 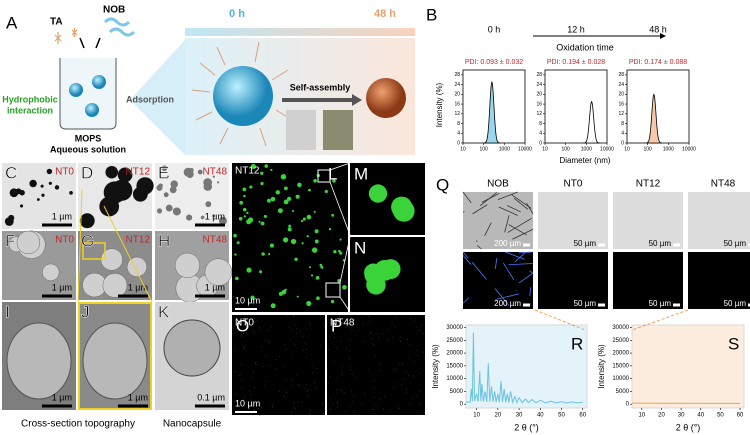 What do you see at coordinates (114, 10) in the screenshot?
I see `nob-label: NOB` at bounding box center [114, 10].